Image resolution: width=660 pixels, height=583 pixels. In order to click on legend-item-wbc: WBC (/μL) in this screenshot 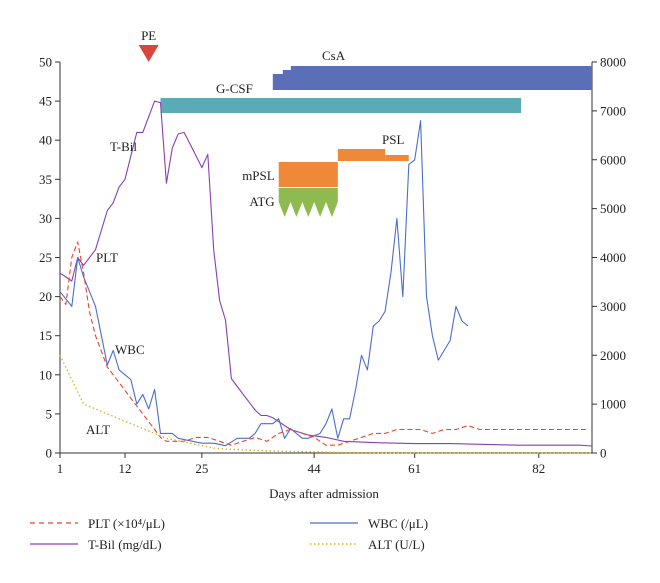, I will do `click(369, 523)`.